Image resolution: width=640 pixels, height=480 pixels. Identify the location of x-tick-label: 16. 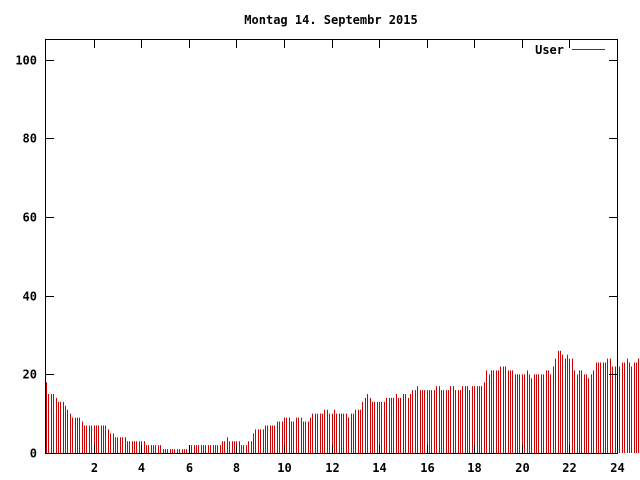
(427, 468).